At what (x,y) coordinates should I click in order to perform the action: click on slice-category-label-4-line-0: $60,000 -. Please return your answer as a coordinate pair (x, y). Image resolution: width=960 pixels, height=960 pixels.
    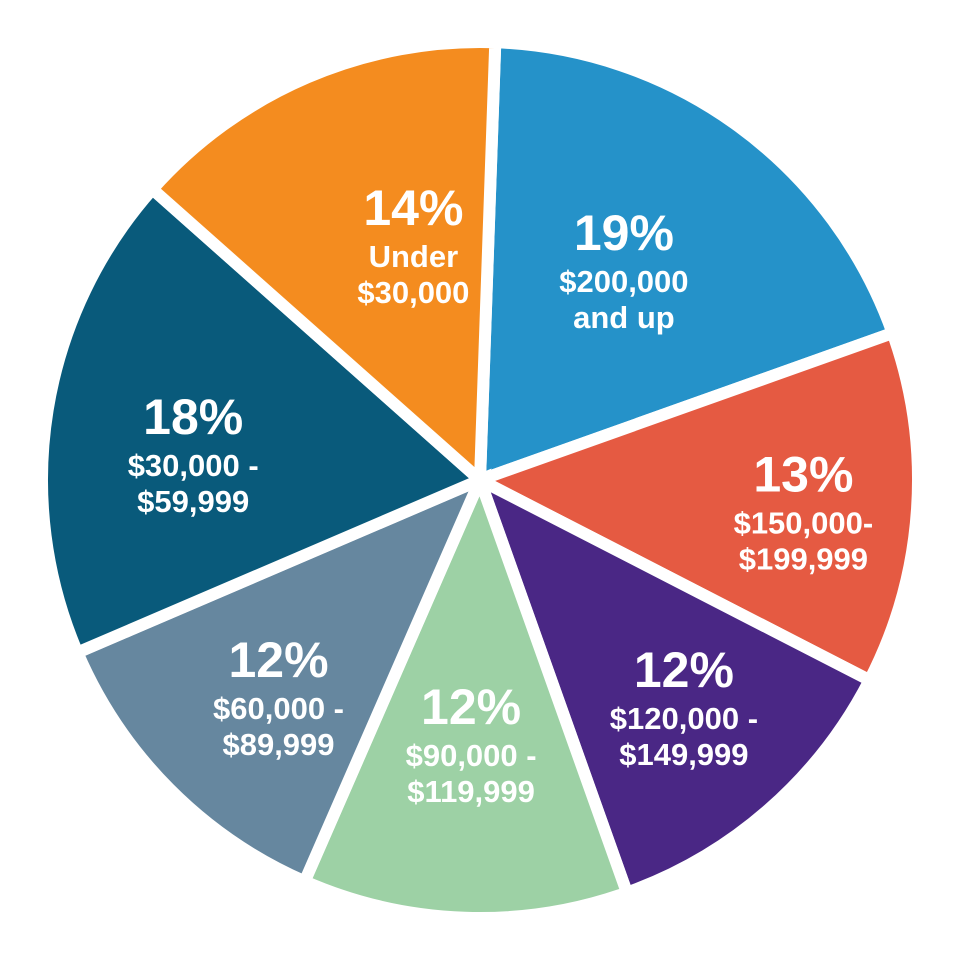
    Looking at the image, I should click on (278, 708).